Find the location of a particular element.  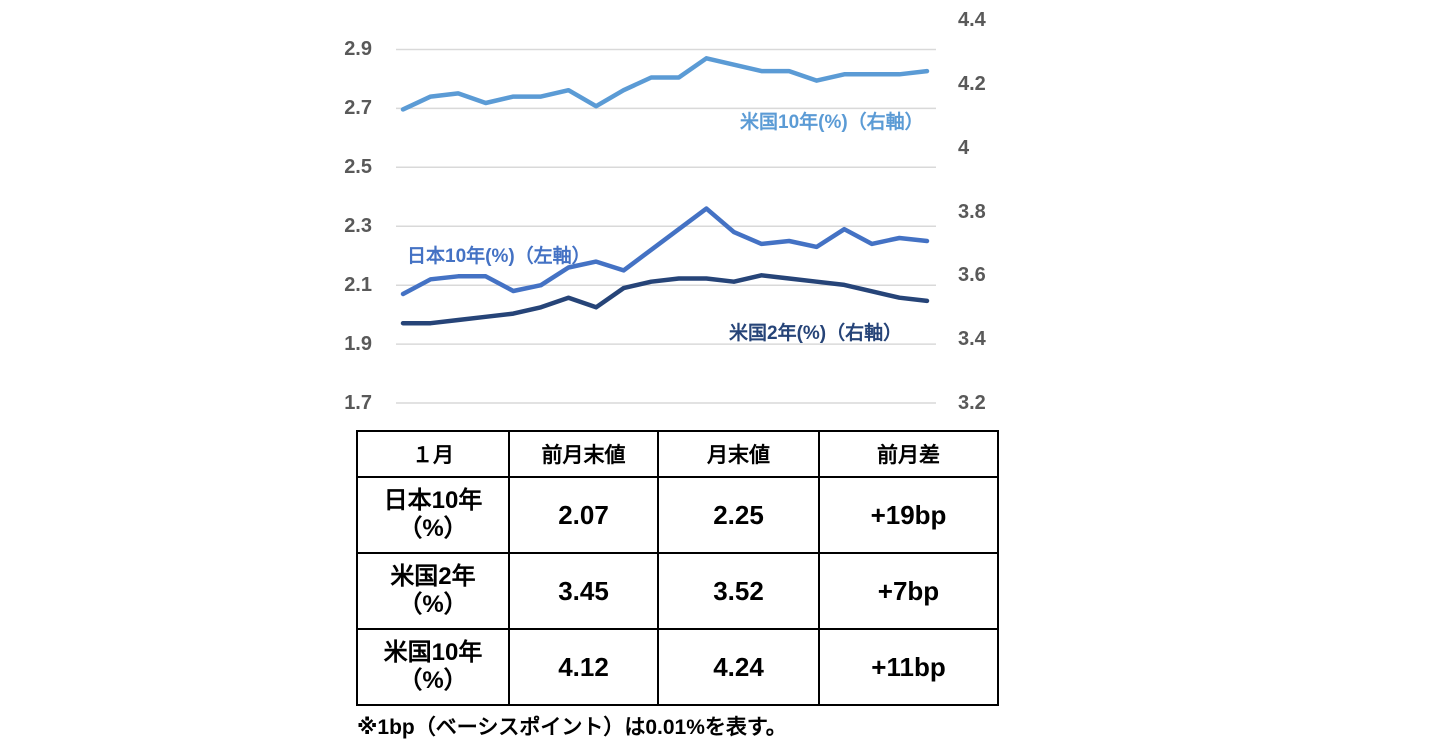

table-row-jp10y: 日本10年 （%） 2.07 2.25 +19bp is located at coordinates (677, 515).